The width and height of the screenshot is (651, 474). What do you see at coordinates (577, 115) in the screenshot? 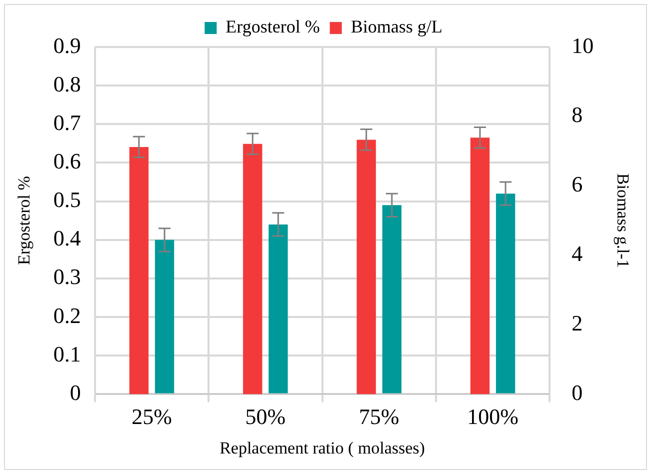
I see `y2-tick-label: 8` at bounding box center [577, 115].